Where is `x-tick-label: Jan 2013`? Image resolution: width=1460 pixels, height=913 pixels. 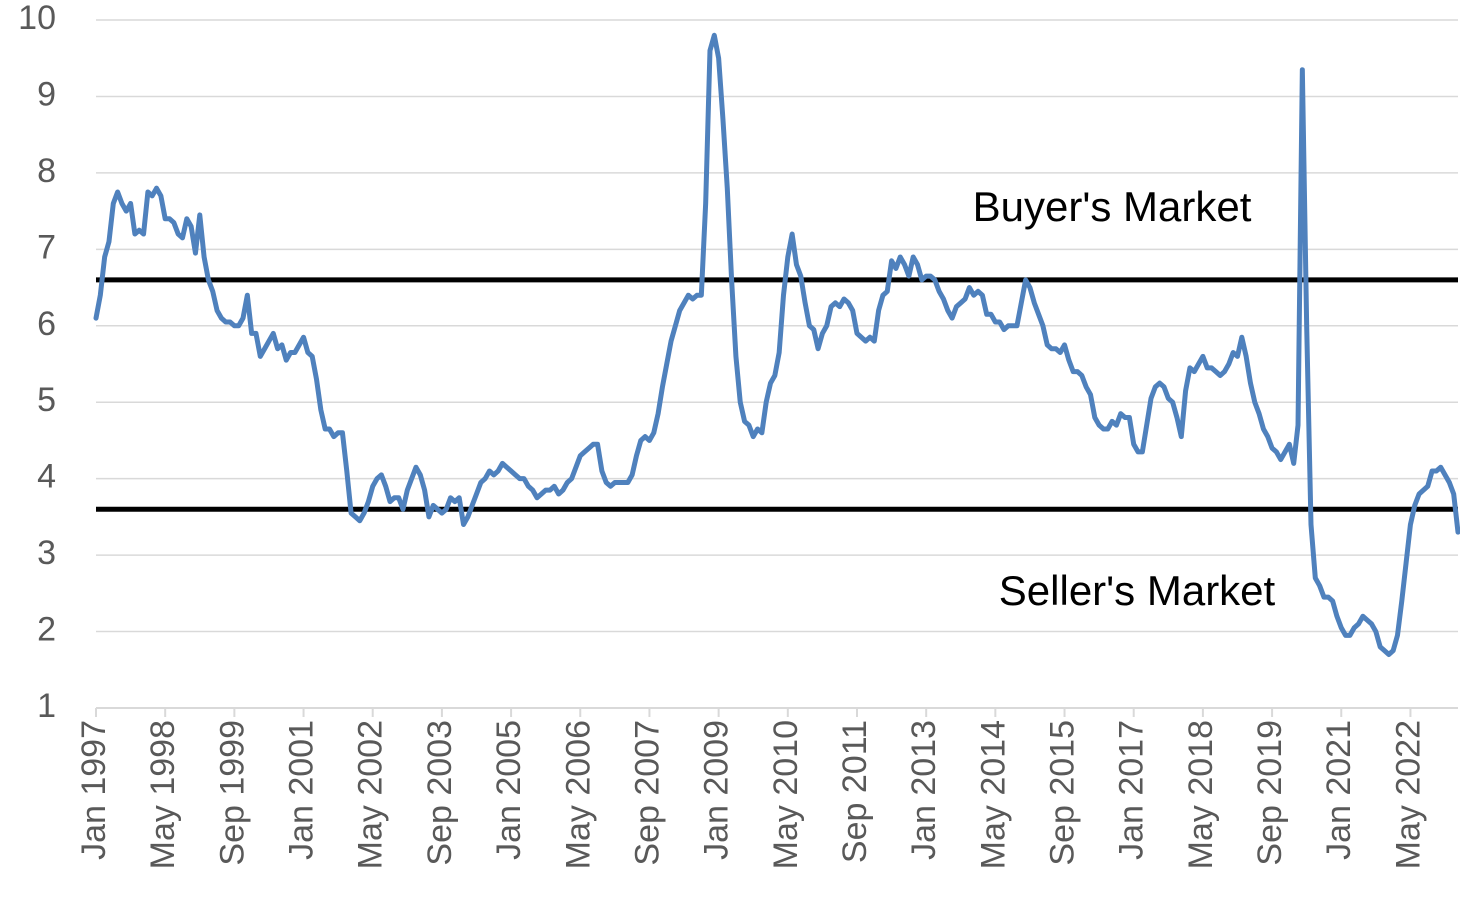 x-tick-label: Jan 2013 is located at coordinates (924, 790).